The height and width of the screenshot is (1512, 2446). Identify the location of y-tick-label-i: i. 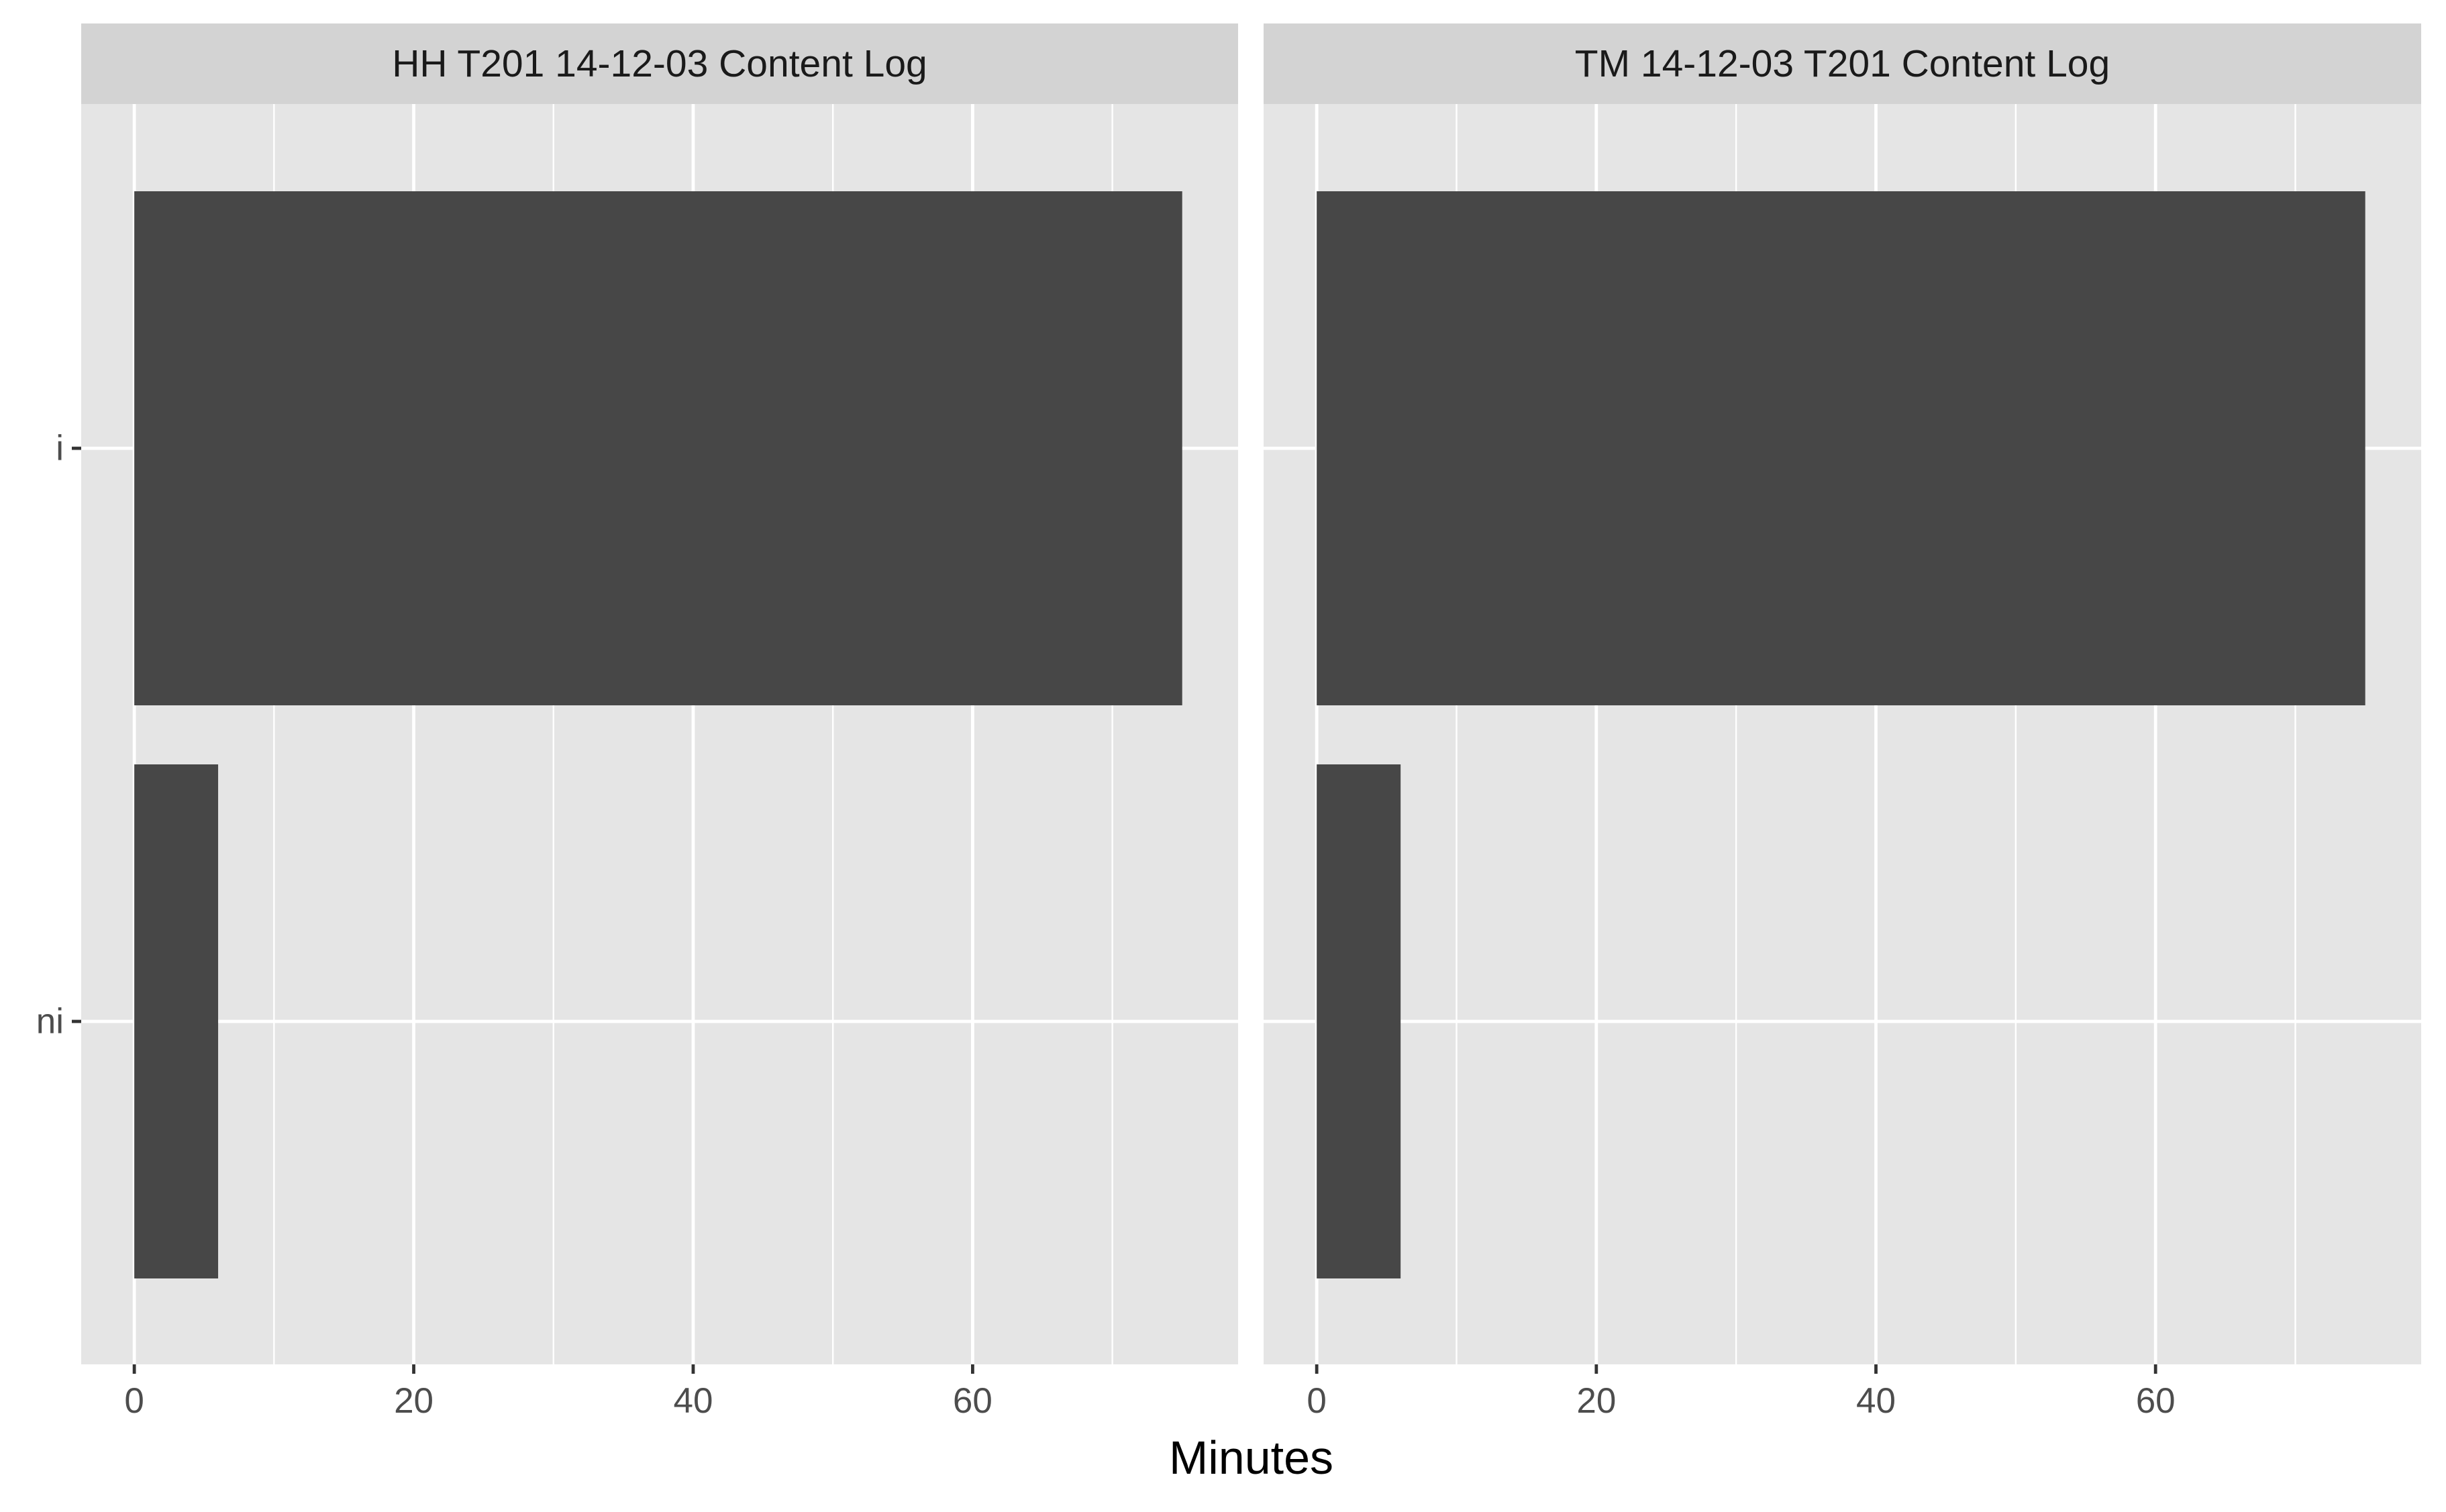
(60, 448).